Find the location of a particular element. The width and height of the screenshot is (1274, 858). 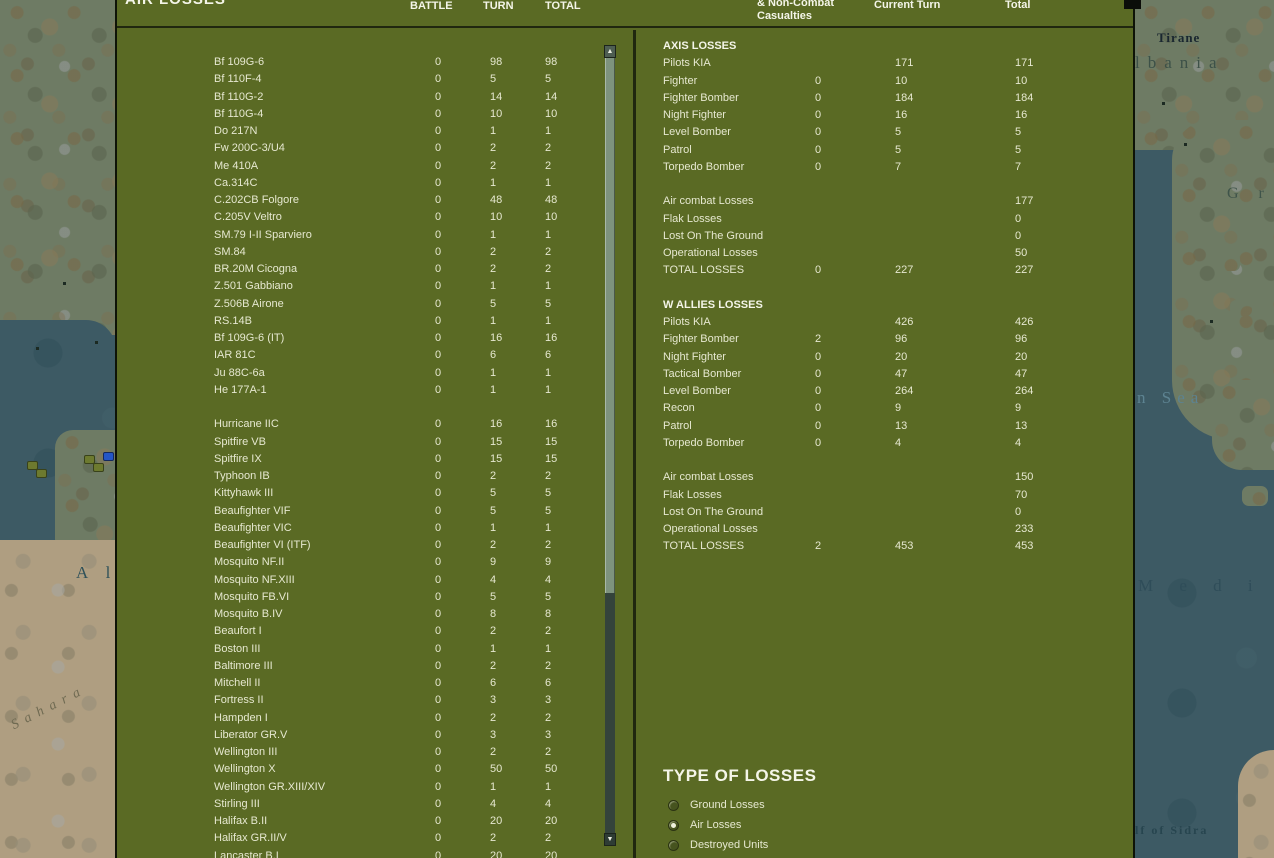

radio-option-label: Ground Losses is located at coordinates (727, 805).